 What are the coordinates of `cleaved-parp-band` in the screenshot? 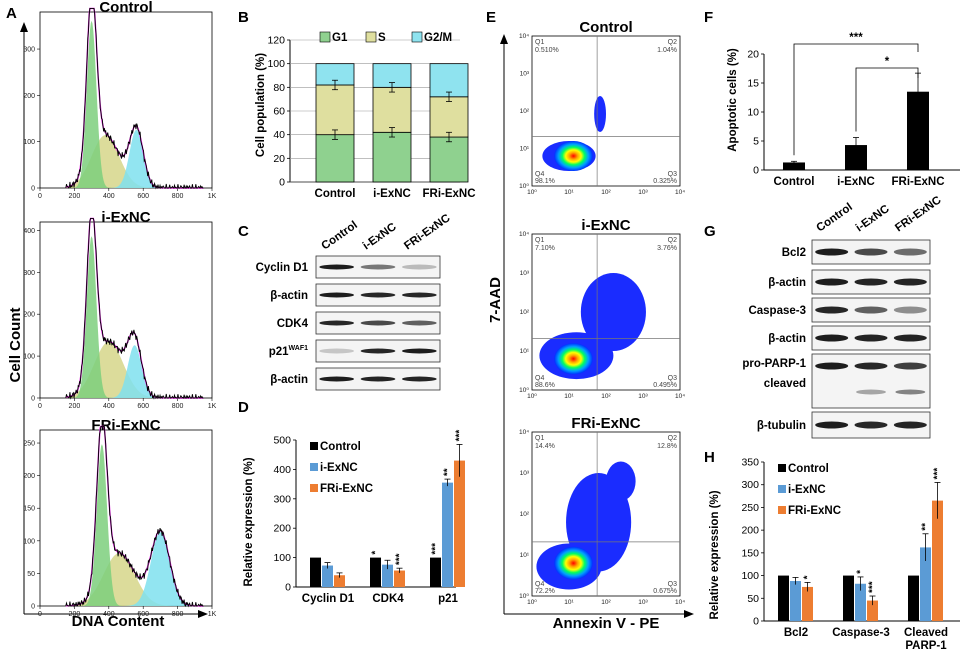 It's located at (910, 392).